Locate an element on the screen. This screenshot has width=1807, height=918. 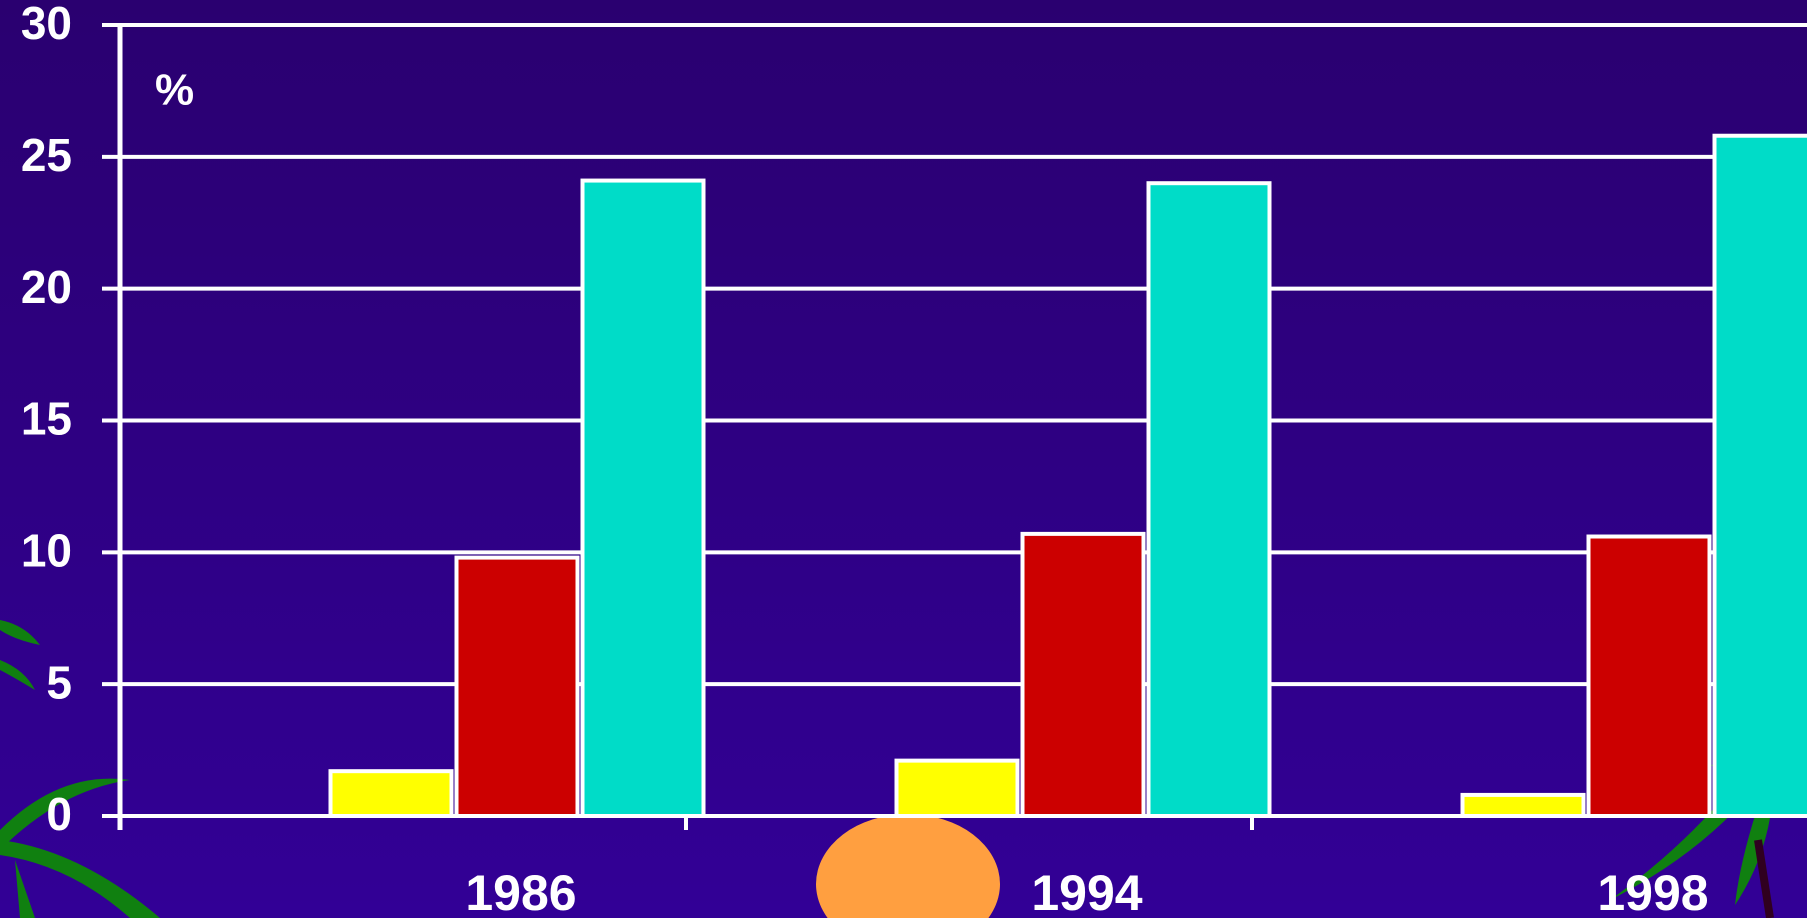
y-tick-label: 25 is located at coordinates (46, 155).